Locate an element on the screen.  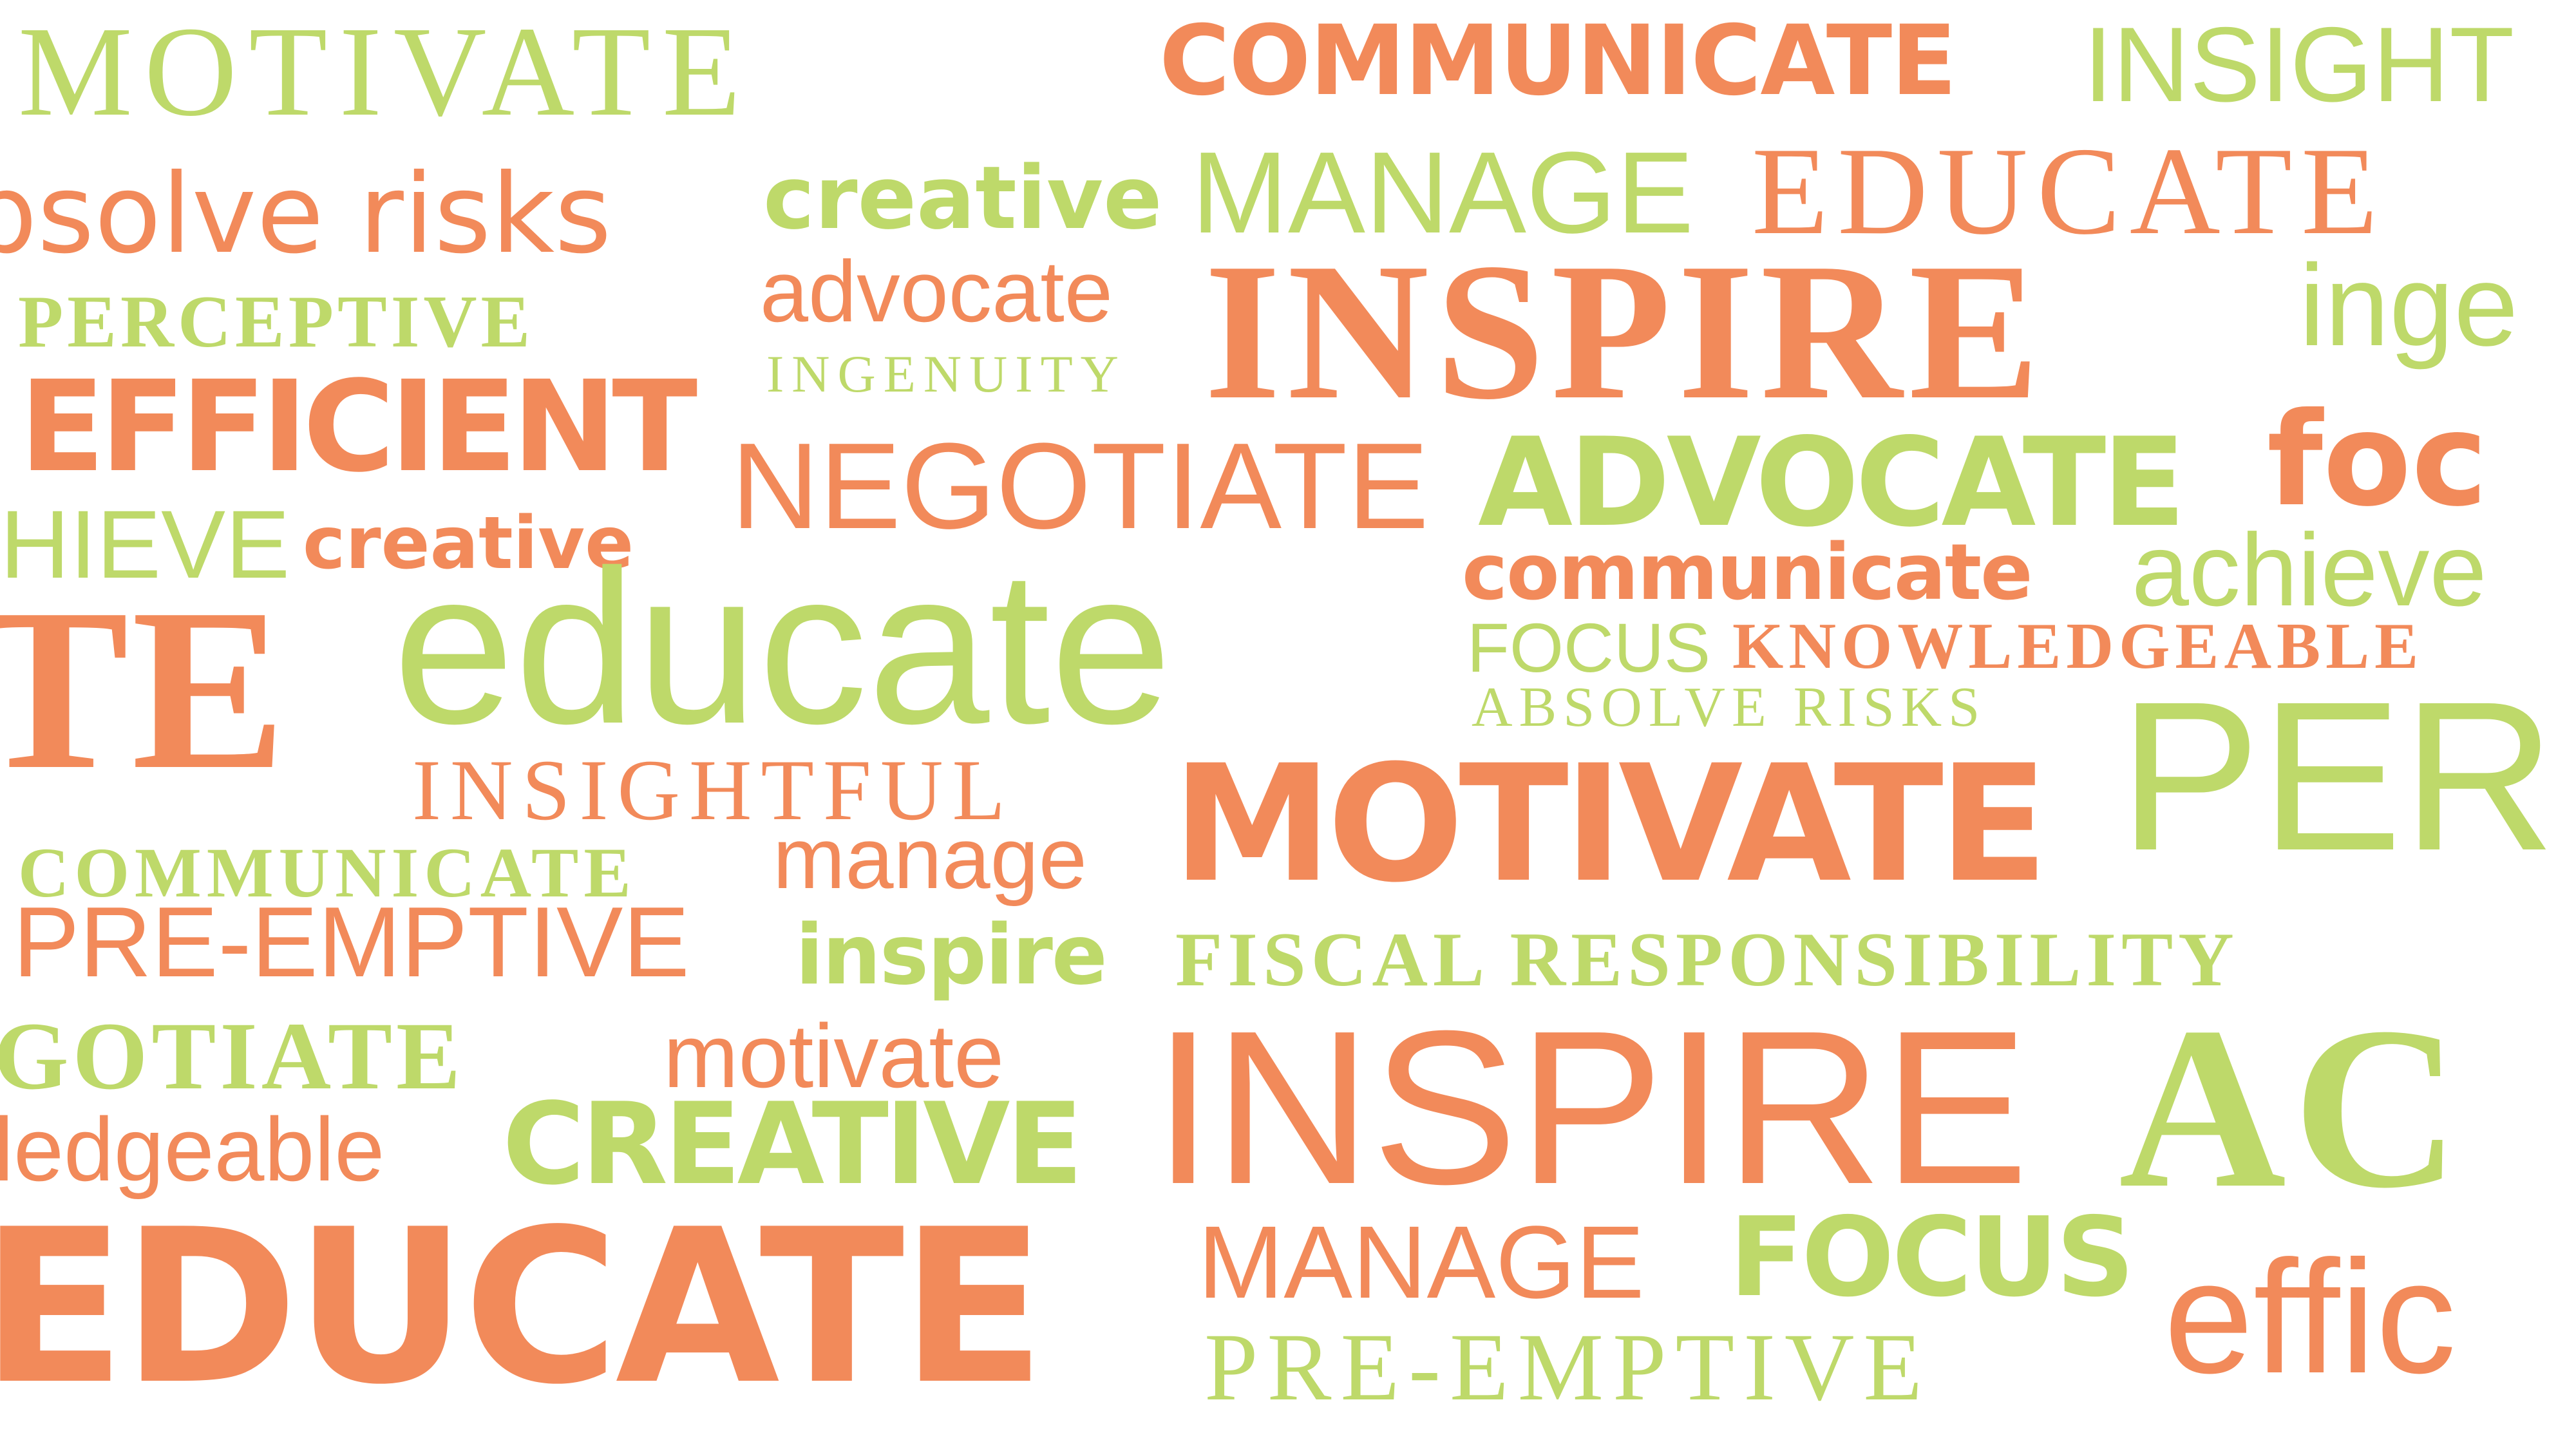
word-insight-green: INSIGHT is located at coordinates (2299, 64).